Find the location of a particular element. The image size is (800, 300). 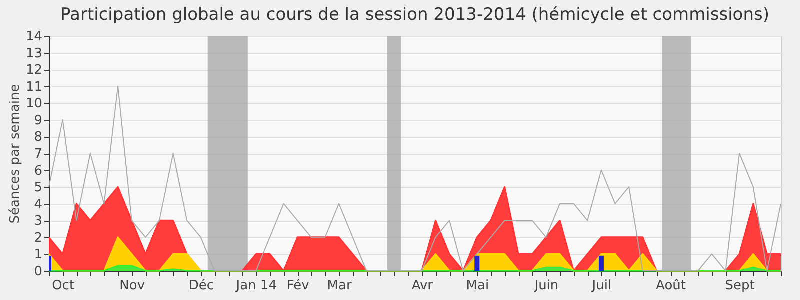

chart-title: Participation globale au cours de la session 2013-2014 (hémicycle et commissions) is located at coordinates (415, 15).